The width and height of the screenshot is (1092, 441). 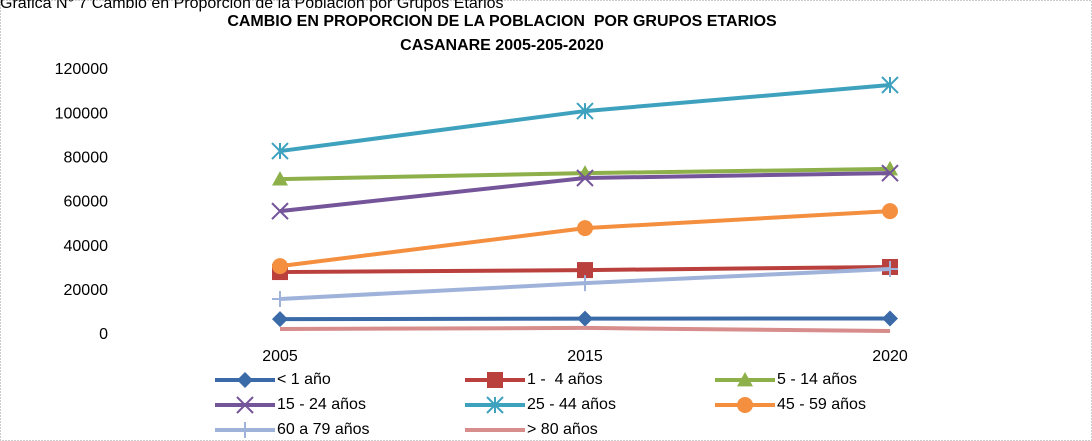 I want to click on y-tick-label: 40000, so click(x=86, y=246).